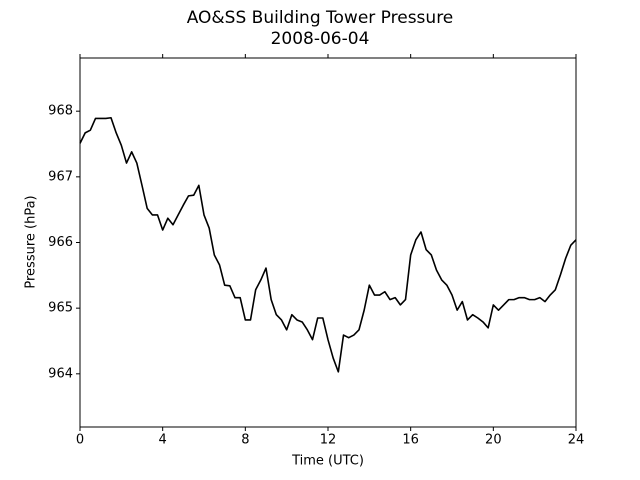 The height and width of the screenshot is (480, 640). Describe the element at coordinates (328, 440) in the screenshot. I see `x-tick-label: 12` at that location.